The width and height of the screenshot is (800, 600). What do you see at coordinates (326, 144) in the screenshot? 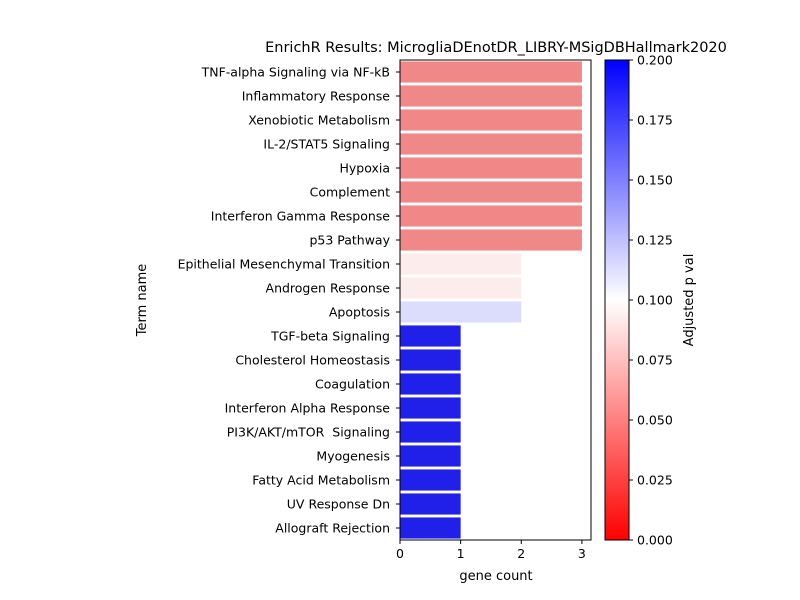
I see `y-tick-label: IL-2/STAT5 Signaling` at bounding box center [326, 144].